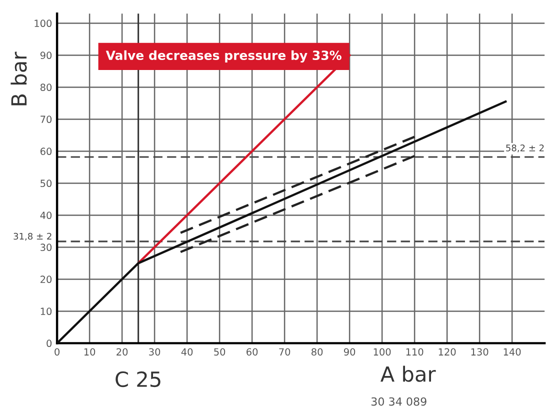 The width and height of the screenshot is (554, 412). Describe the element at coordinates (90, 352) in the screenshot. I see `x-tick-label: 10` at that location.